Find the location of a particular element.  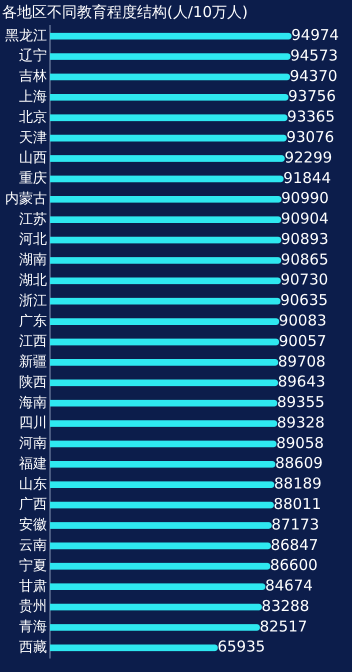

data-label: 92299 is located at coordinates (308, 157).